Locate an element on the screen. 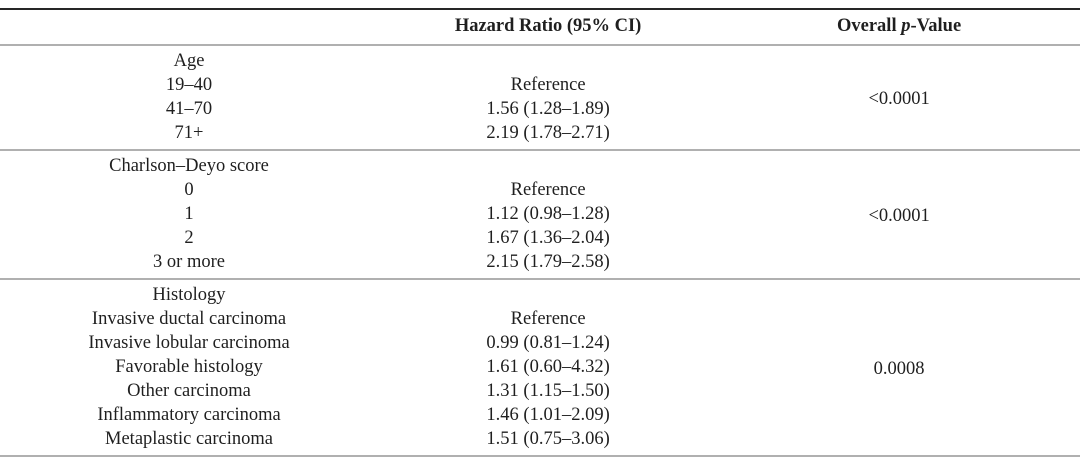  table-row: 3 or more 2.15 (1.79–2.58) is located at coordinates (540, 264).